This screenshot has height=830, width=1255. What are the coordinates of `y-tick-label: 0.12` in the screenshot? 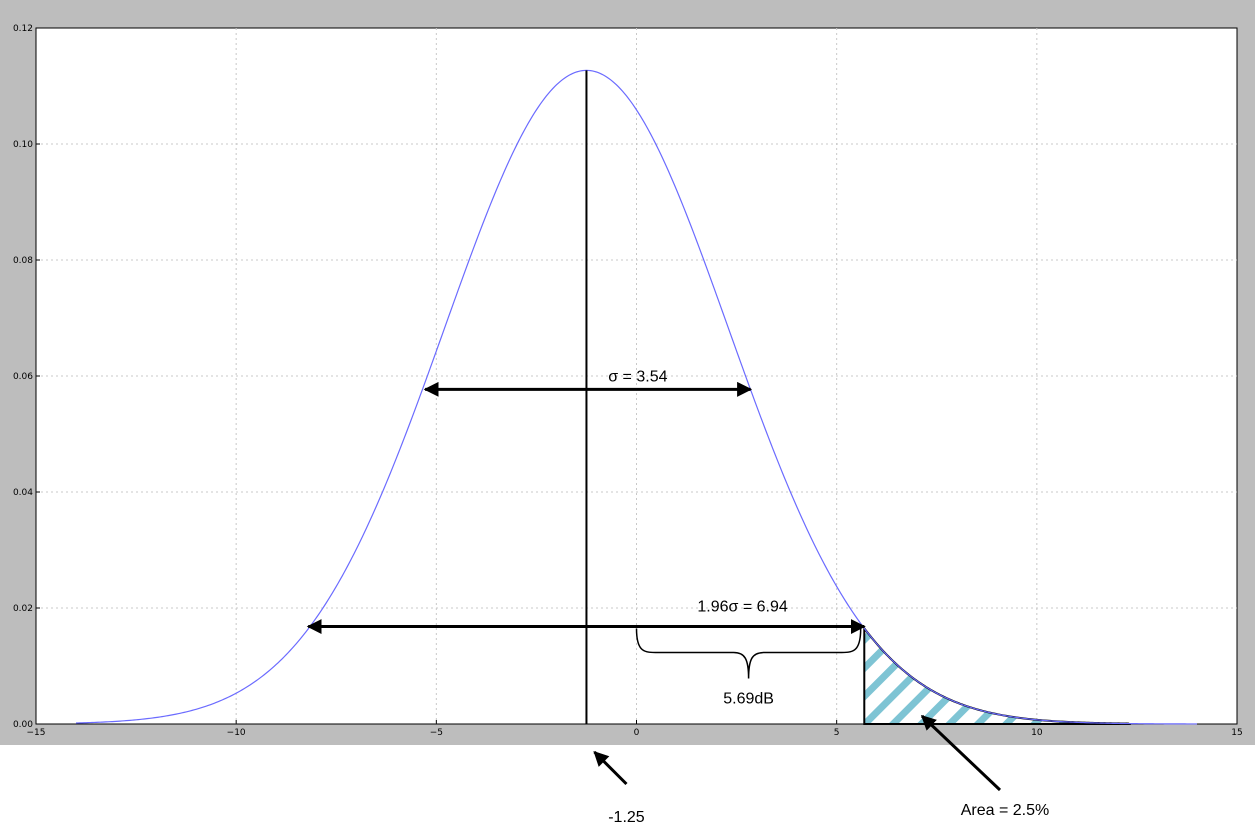 It's located at (23, 29).